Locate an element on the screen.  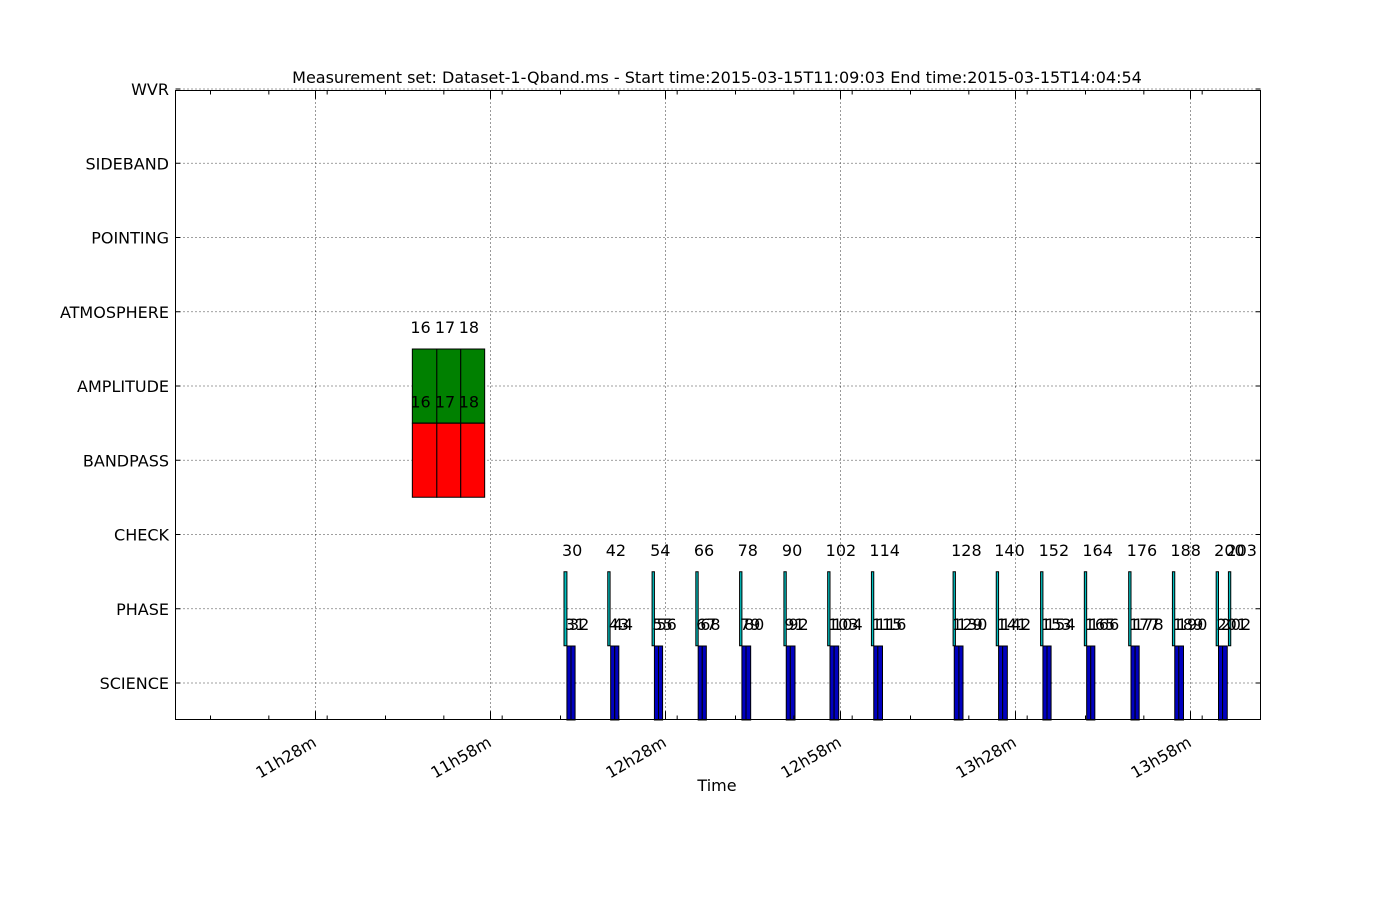
y-tick-label: SCIENCE is located at coordinates (134, 683).